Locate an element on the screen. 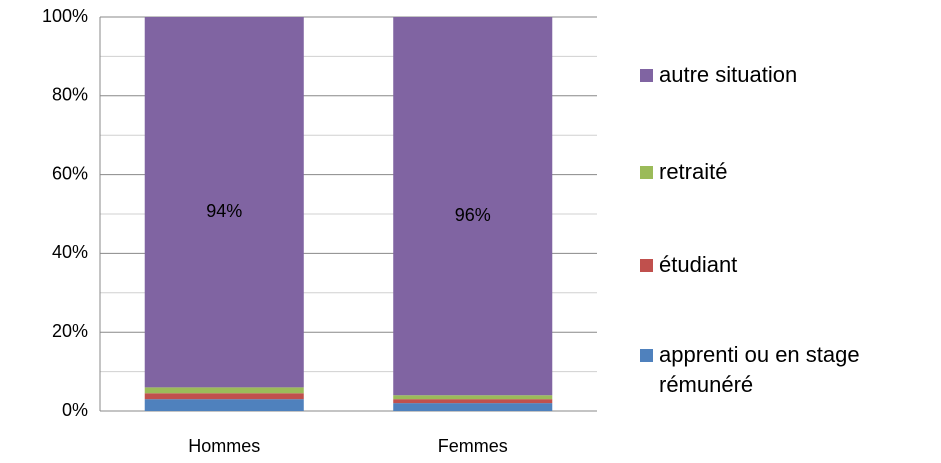  y-tick-label: 80% is located at coordinates (70, 95).